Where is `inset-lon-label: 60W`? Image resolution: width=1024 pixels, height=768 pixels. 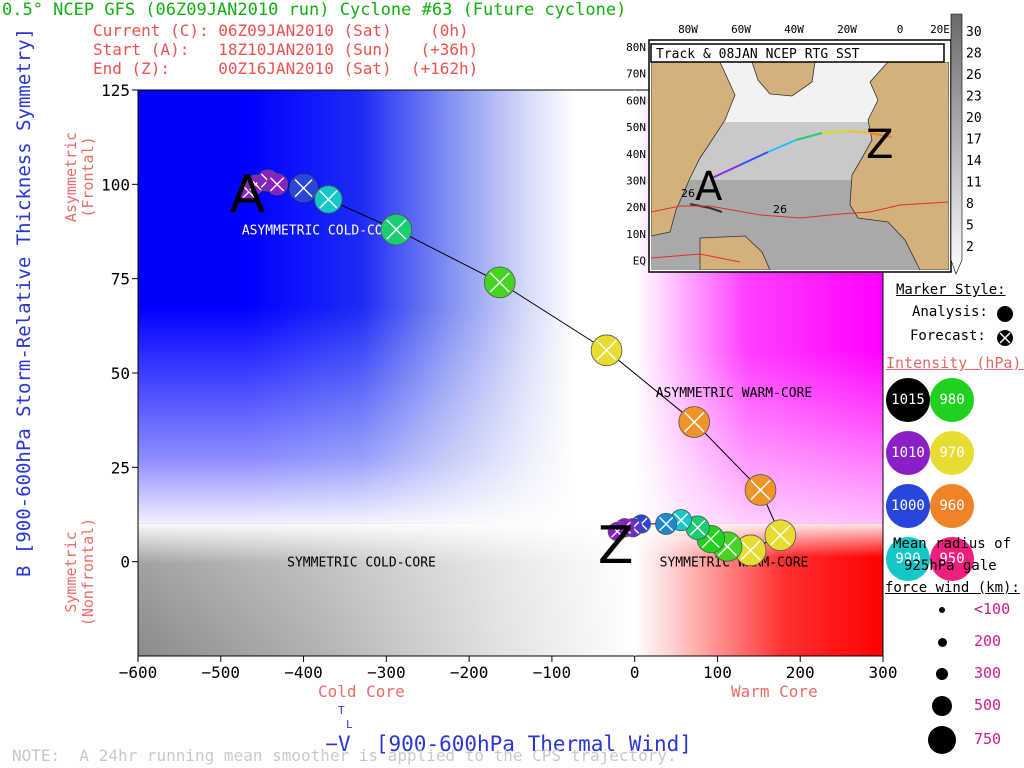
inset-lon-label: 60W is located at coordinates (741, 29).